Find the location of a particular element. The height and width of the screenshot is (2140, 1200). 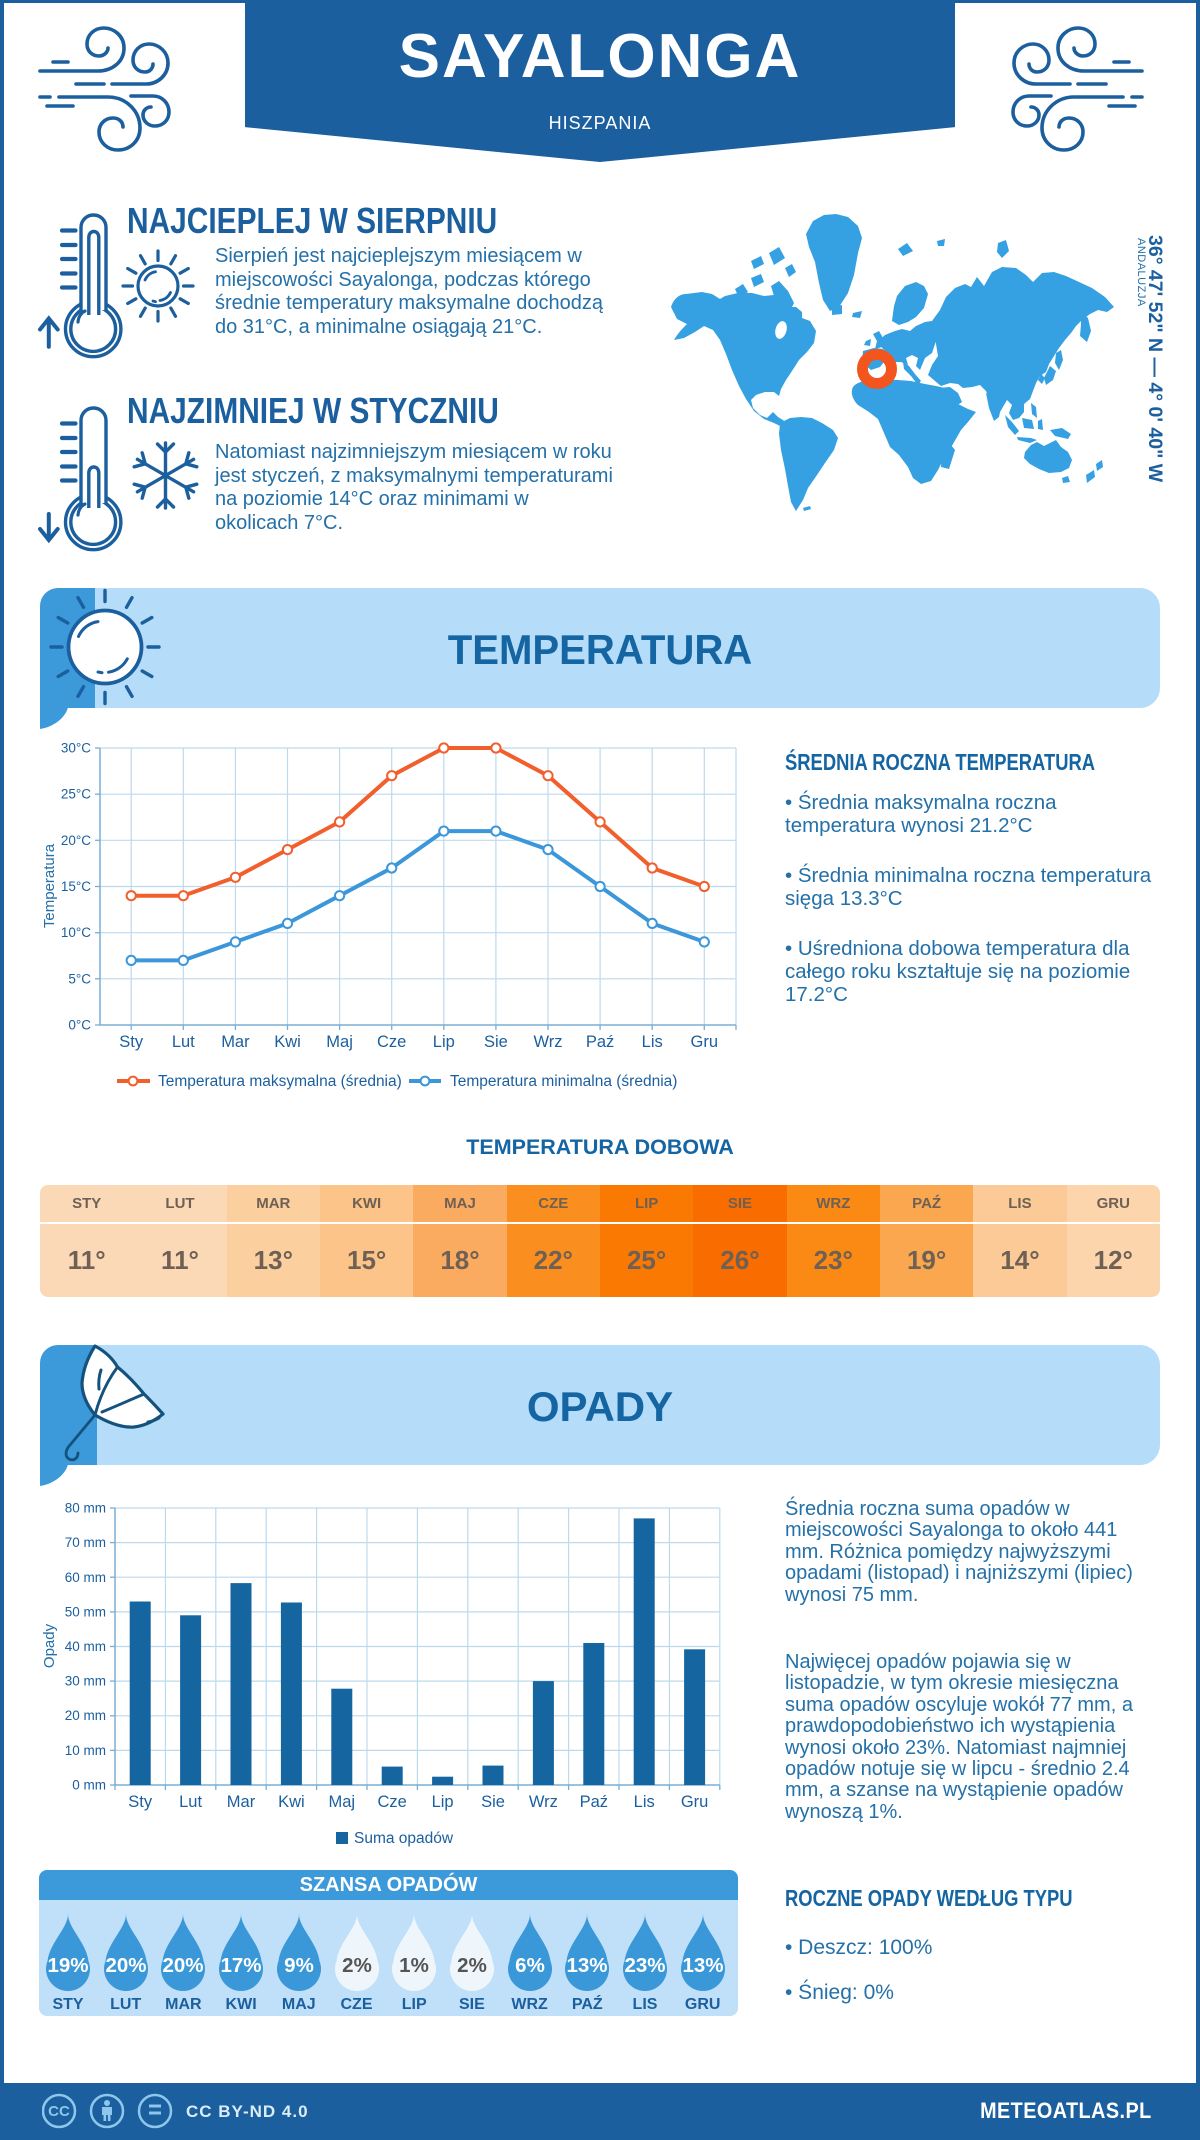

svg-text: 0 mm is located at coordinates (89, 1785).